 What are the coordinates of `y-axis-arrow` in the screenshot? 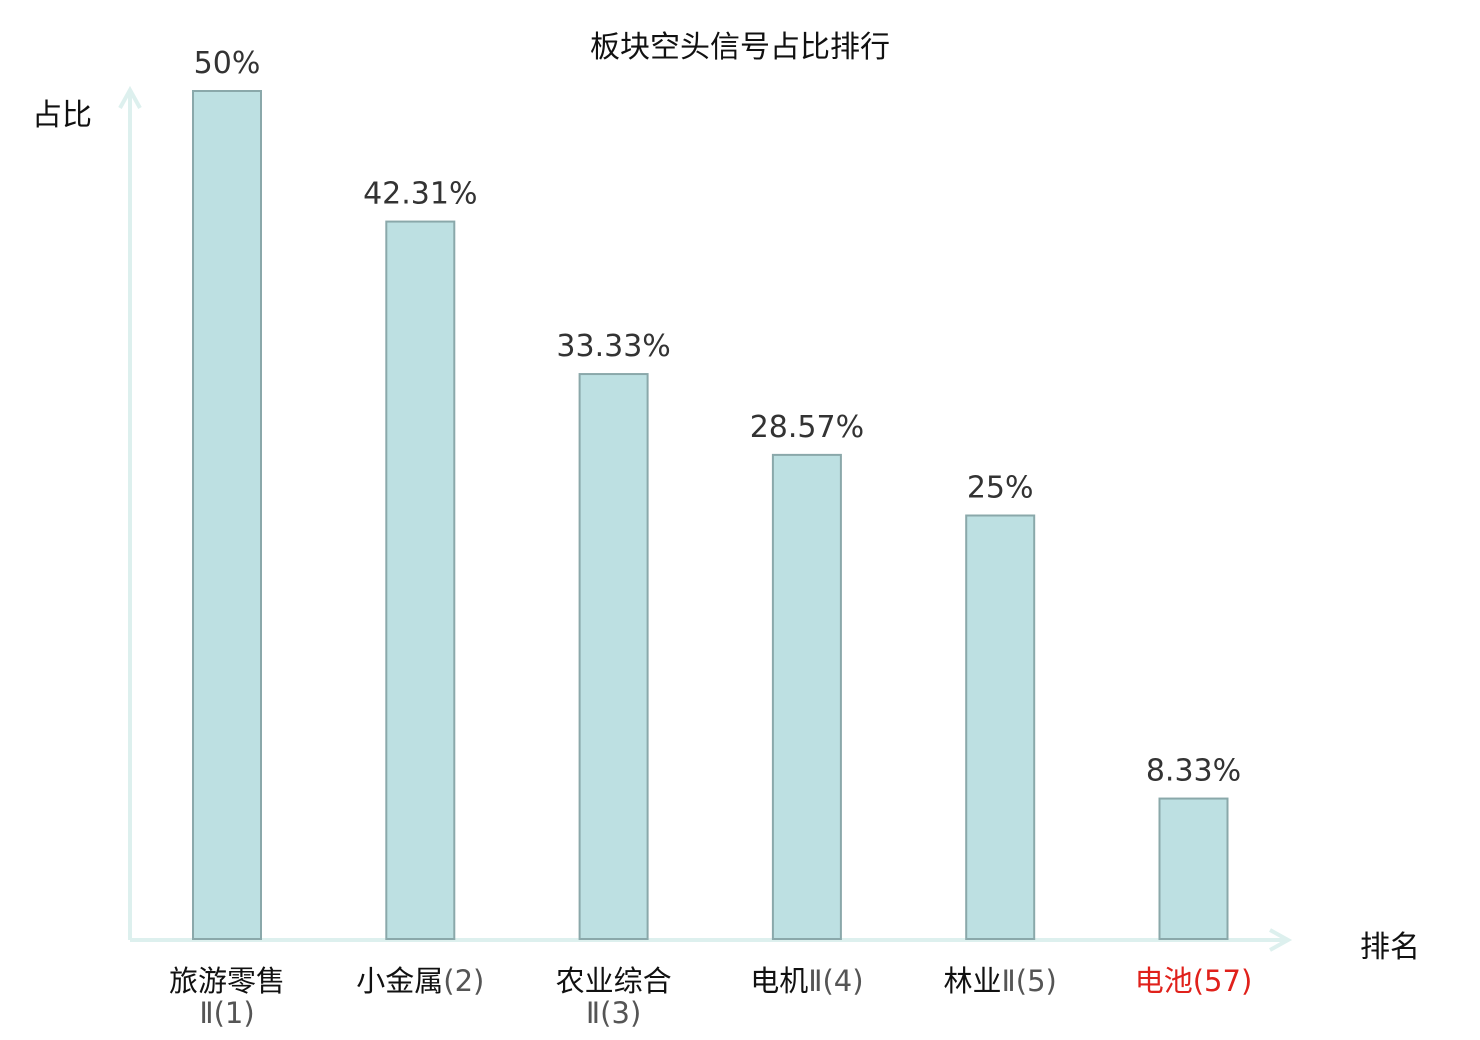 It's located at (130, 97).